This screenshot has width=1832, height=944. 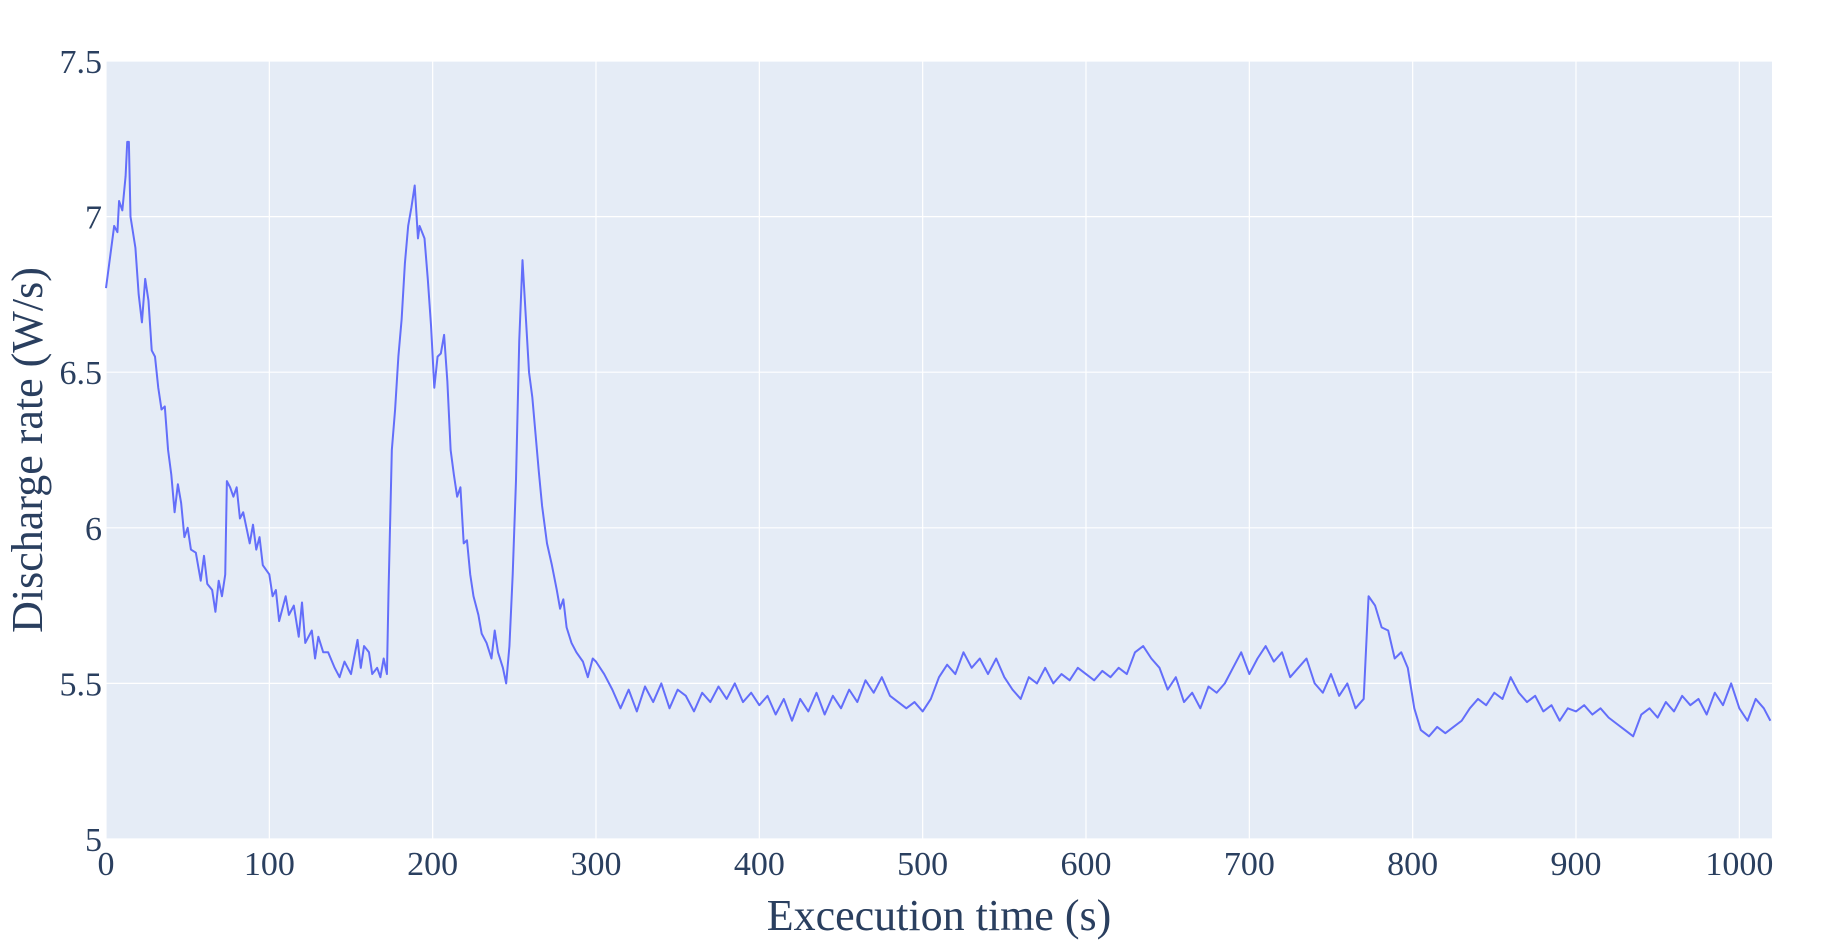 I want to click on x-tick-label: 100, so click(x=269, y=864).